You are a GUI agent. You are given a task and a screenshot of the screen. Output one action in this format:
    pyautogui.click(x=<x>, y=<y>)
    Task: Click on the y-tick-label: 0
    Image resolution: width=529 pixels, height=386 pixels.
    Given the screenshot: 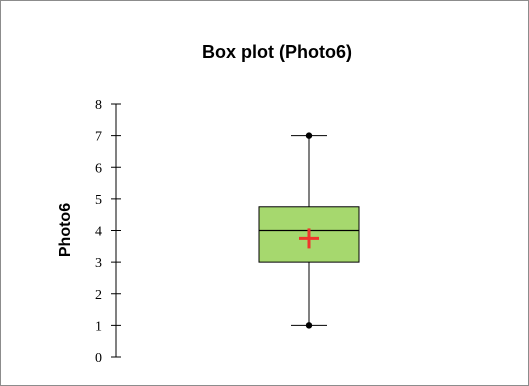 What is the action you would take?
    pyautogui.click(x=98, y=358)
    